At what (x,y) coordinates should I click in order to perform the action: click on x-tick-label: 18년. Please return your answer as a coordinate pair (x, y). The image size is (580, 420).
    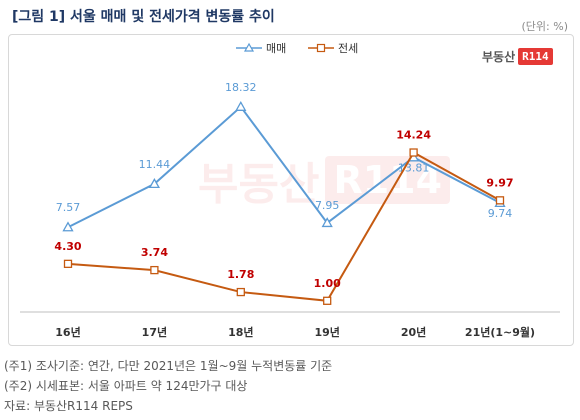
    Looking at the image, I should click on (240, 332).